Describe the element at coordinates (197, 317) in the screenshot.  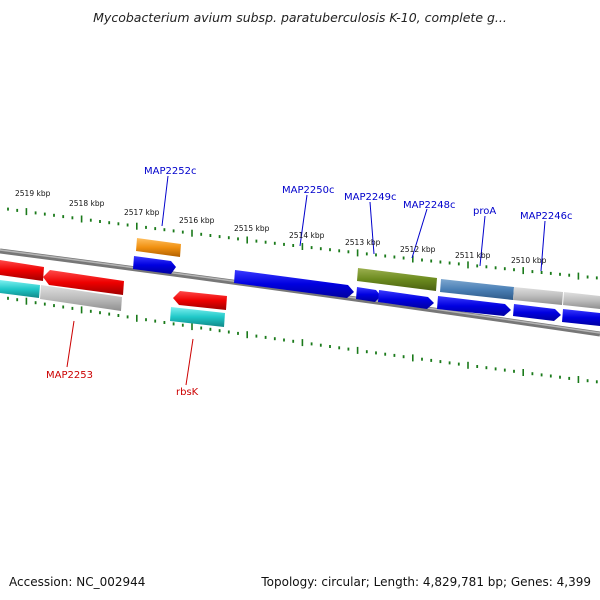
I see `cog-feature-reverse-cyan` at that location.